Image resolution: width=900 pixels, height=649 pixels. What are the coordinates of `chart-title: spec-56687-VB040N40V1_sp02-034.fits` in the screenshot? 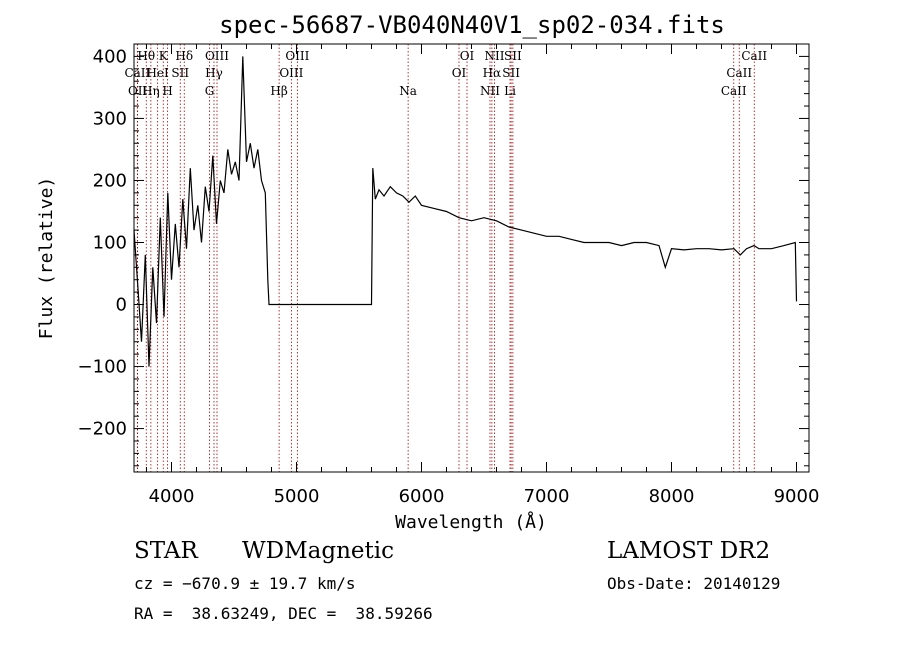 It's located at (472, 25).